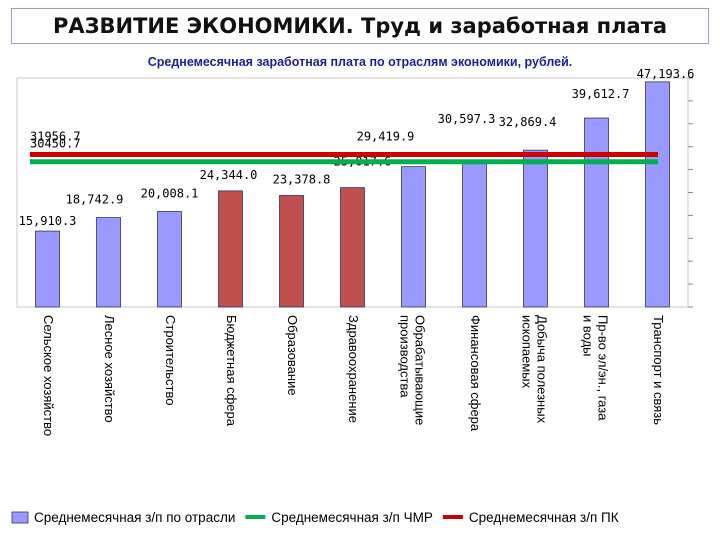 This screenshot has height=540, width=720. Describe the element at coordinates (601, 94) in the screenshot. I see `bar-value-label-10: 39,612.7` at that location.